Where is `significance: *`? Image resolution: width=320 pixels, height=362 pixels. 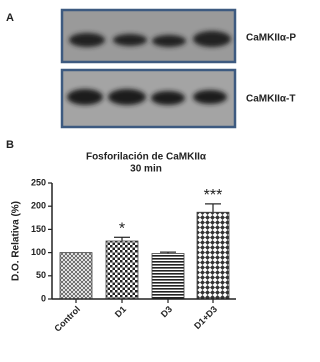 significance: * is located at coordinates (122, 229).